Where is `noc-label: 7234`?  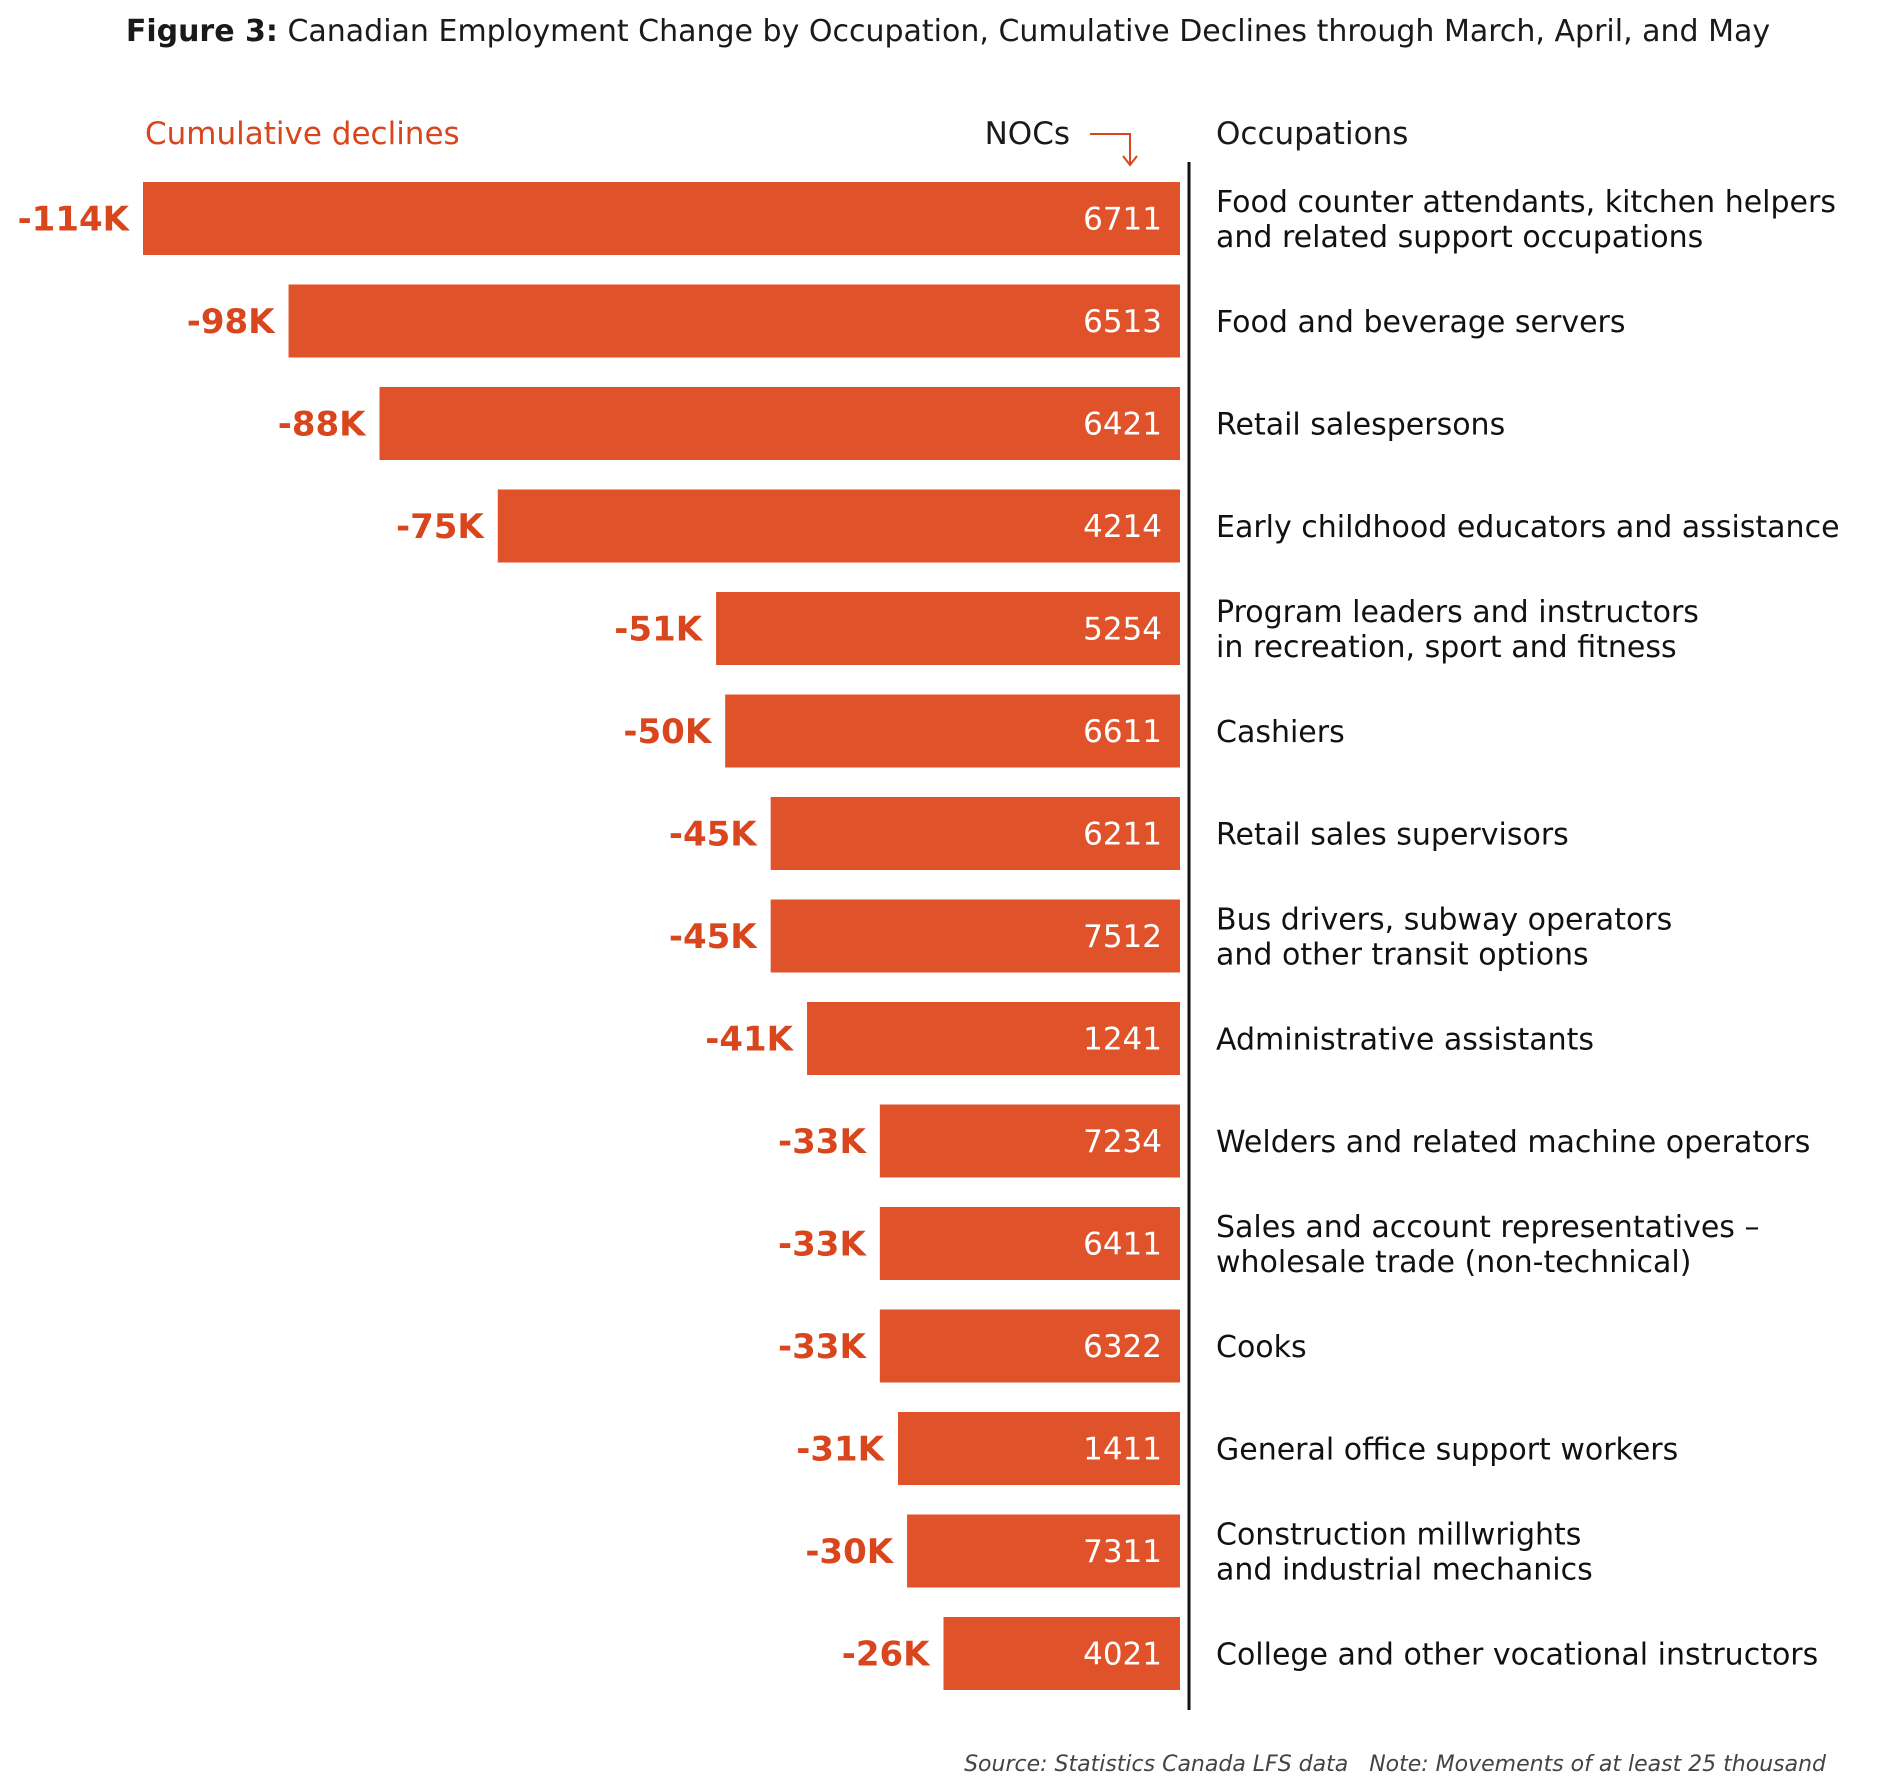 noc-label: 7234 is located at coordinates (1122, 1142).